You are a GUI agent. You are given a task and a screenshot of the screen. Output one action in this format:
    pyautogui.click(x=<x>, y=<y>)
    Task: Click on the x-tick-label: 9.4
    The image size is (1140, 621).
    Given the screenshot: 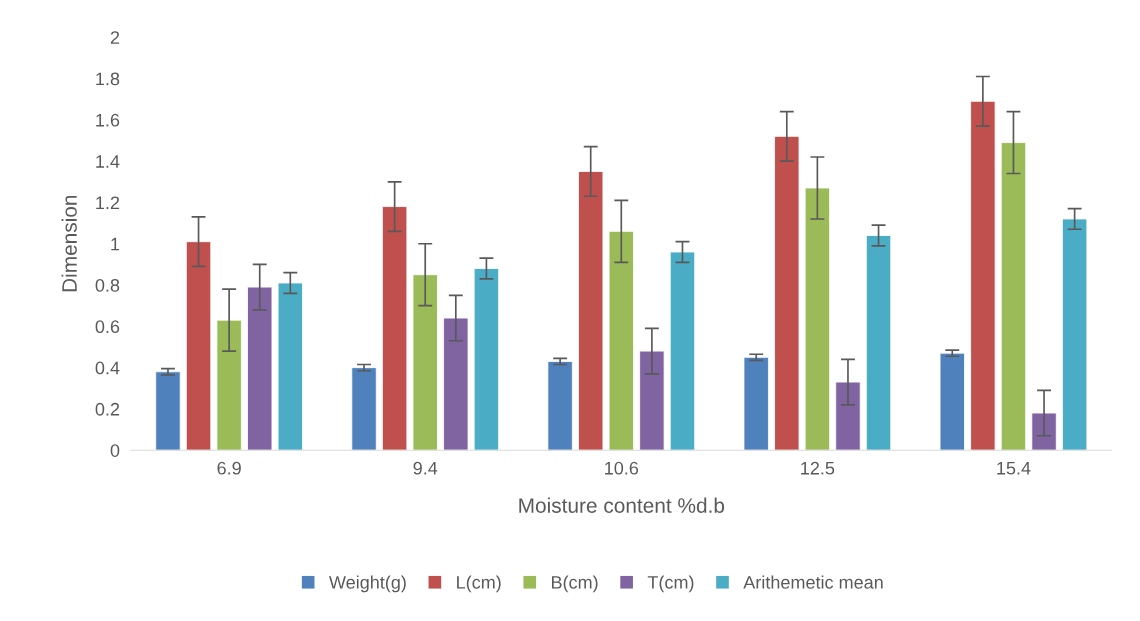 What is the action you would take?
    pyautogui.click(x=425, y=468)
    